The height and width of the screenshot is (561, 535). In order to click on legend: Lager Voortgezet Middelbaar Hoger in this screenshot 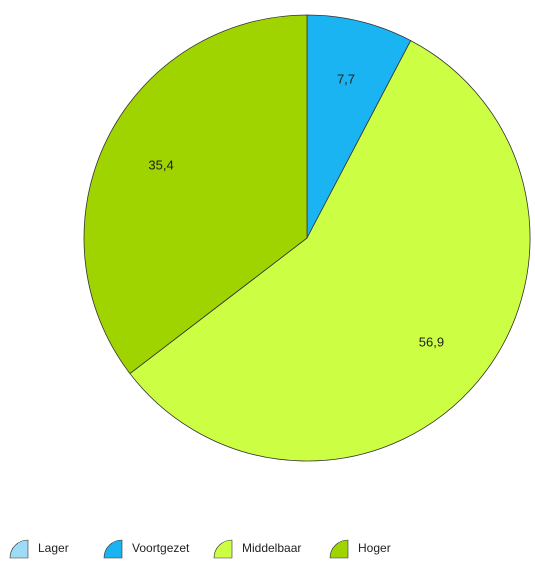, I will do `click(200, 549)`.